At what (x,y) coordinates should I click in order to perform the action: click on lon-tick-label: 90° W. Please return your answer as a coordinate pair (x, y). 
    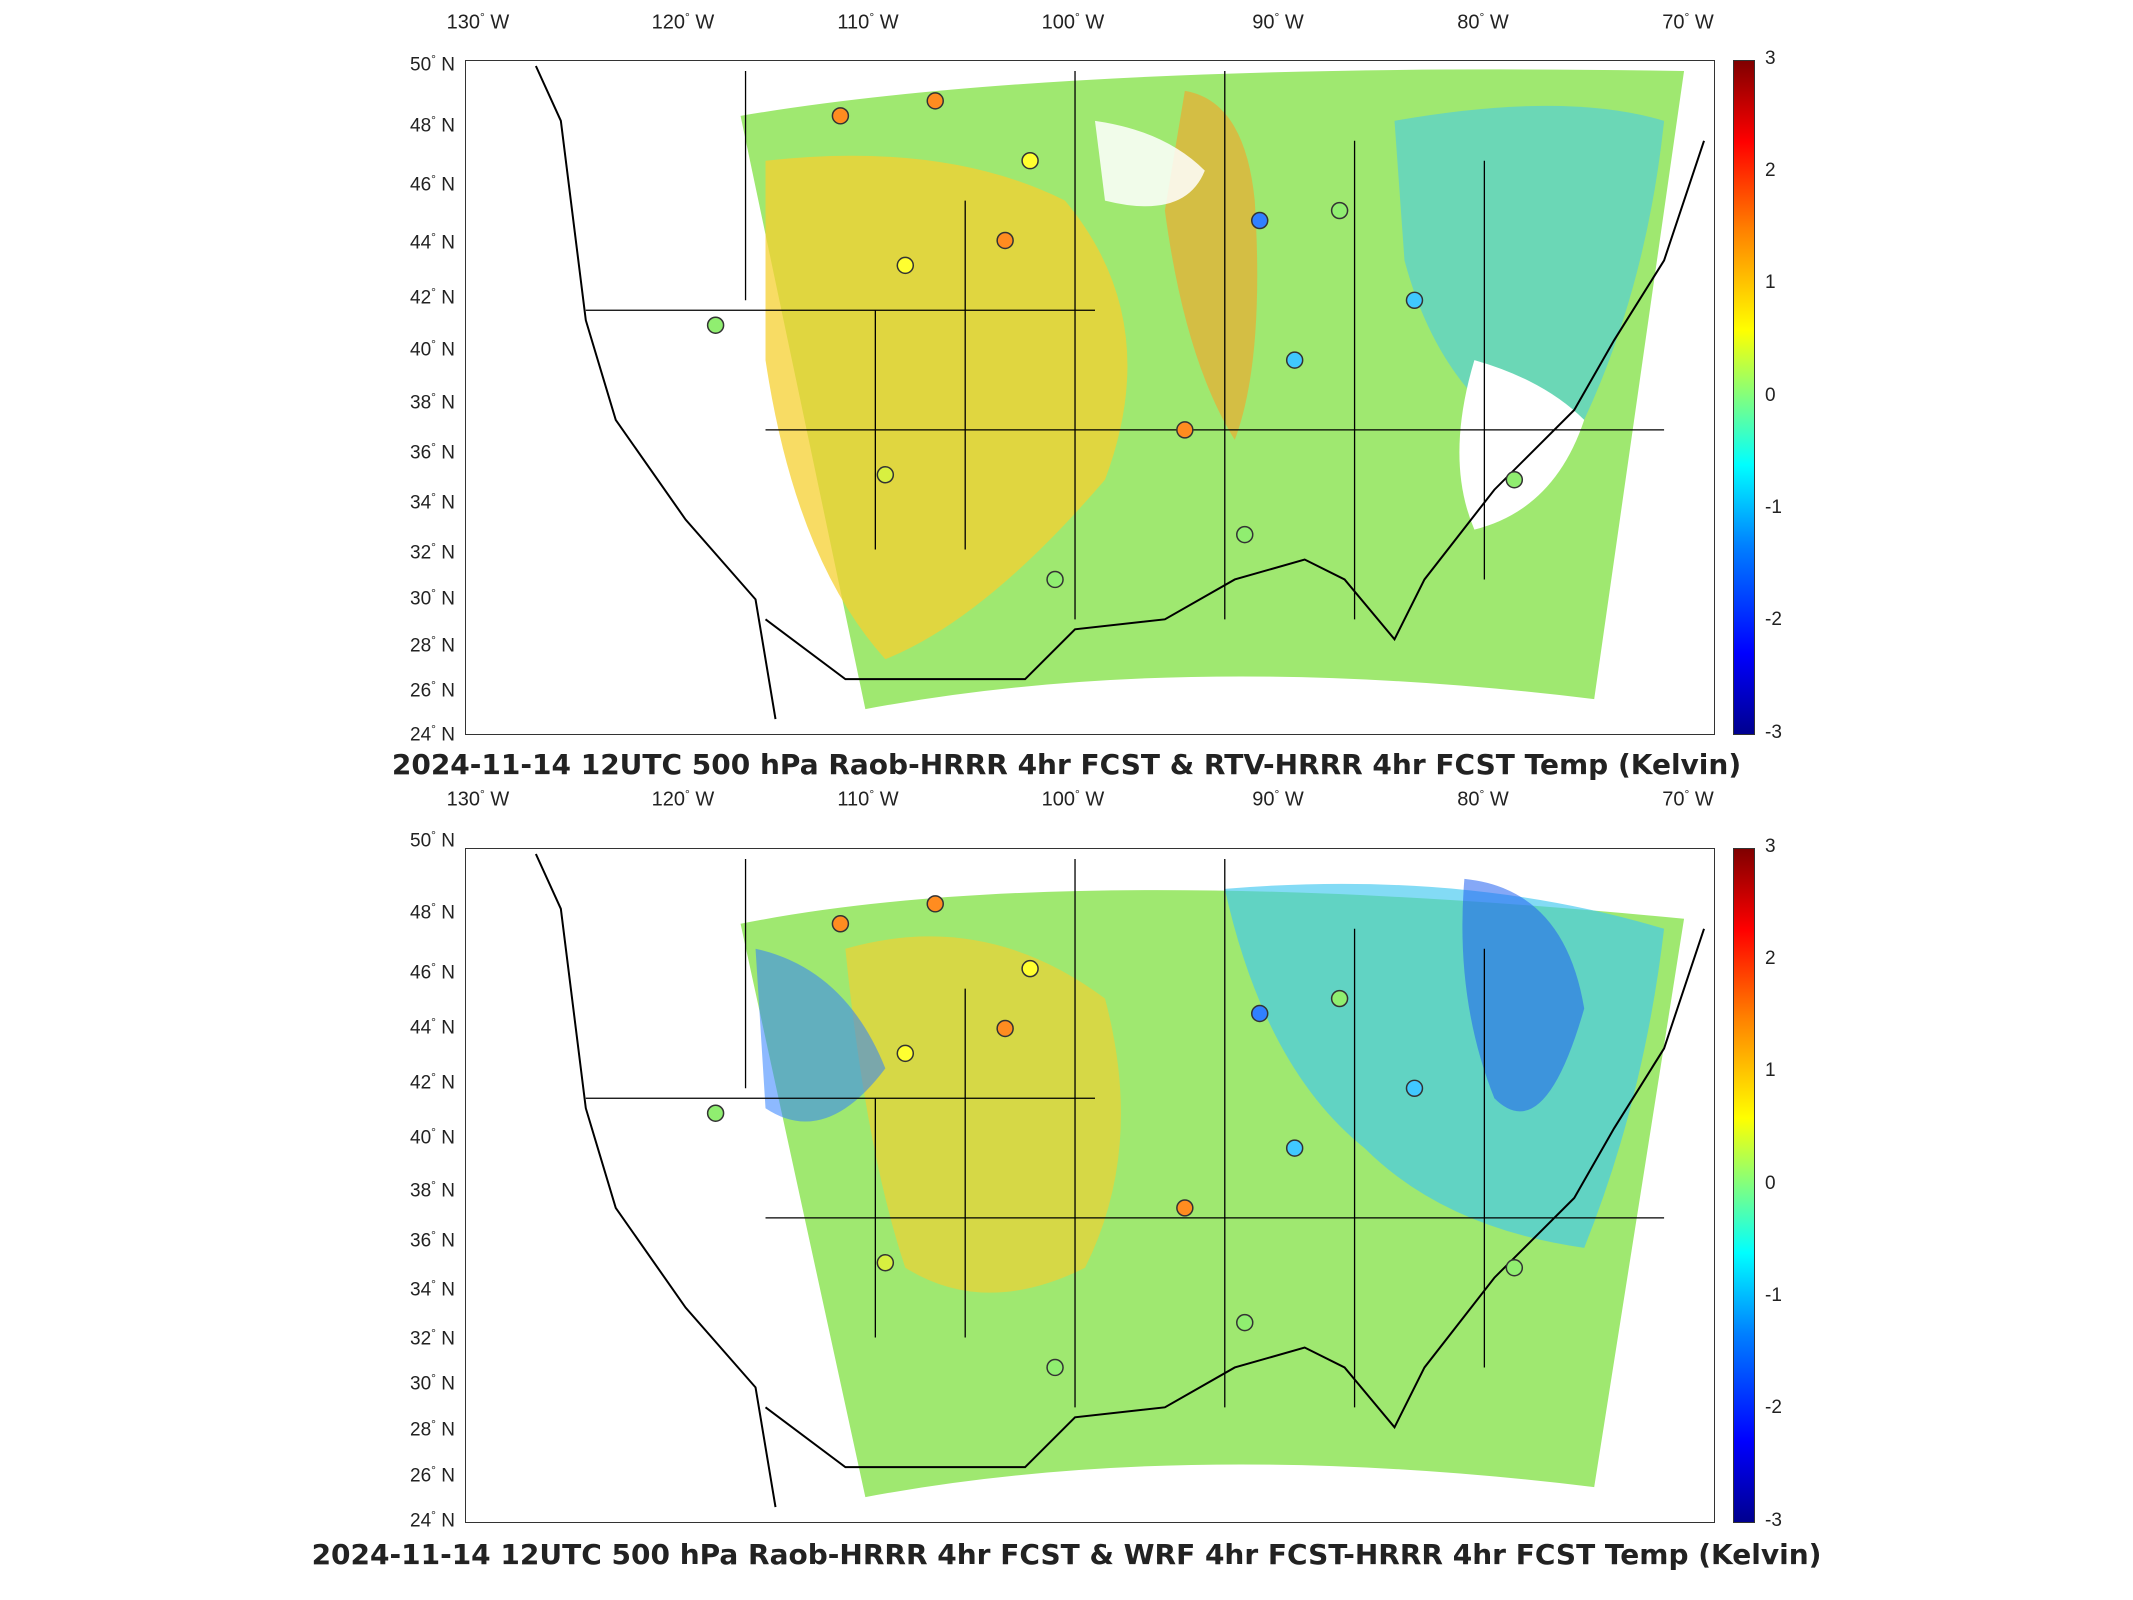
    Looking at the image, I should click on (1278, 799).